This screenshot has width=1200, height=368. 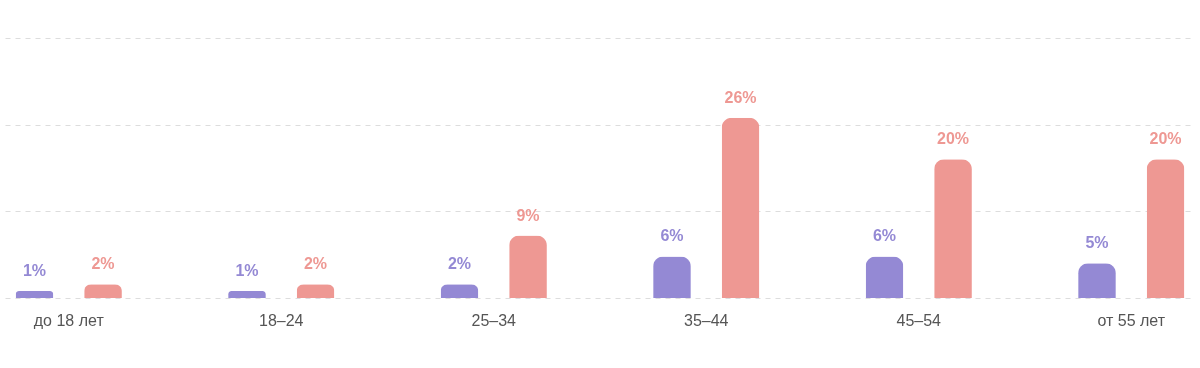 What do you see at coordinates (740, 97) in the screenshot?
I see `data-label: 26%` at bounding box center [740, 97].